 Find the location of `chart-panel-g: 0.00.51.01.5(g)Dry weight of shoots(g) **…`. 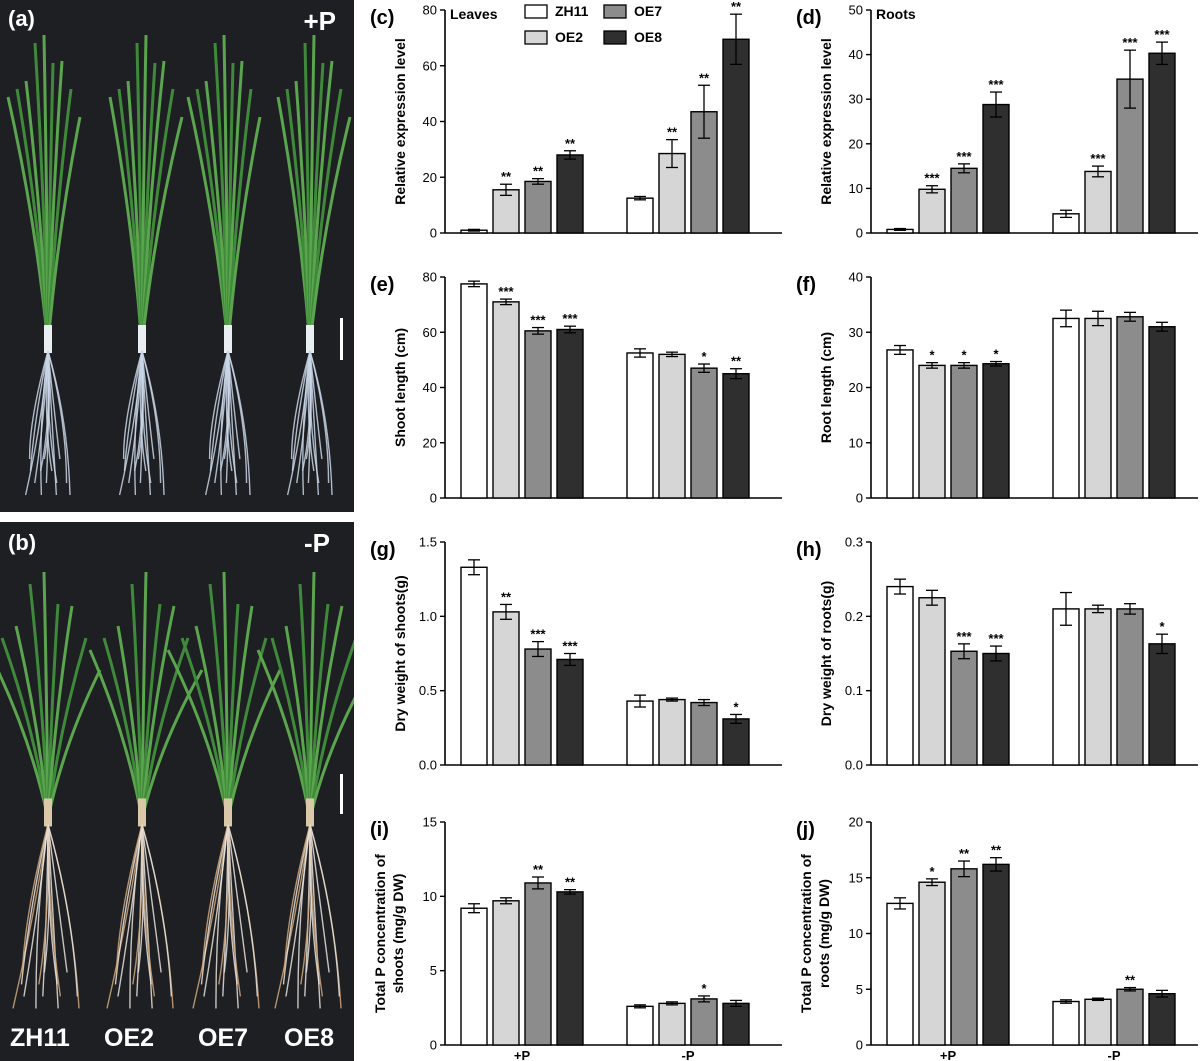

chart-panel-g: 0.00.51.01.5(g)Dry weight of shoots(g) **… is located at coordinates (576, 654).